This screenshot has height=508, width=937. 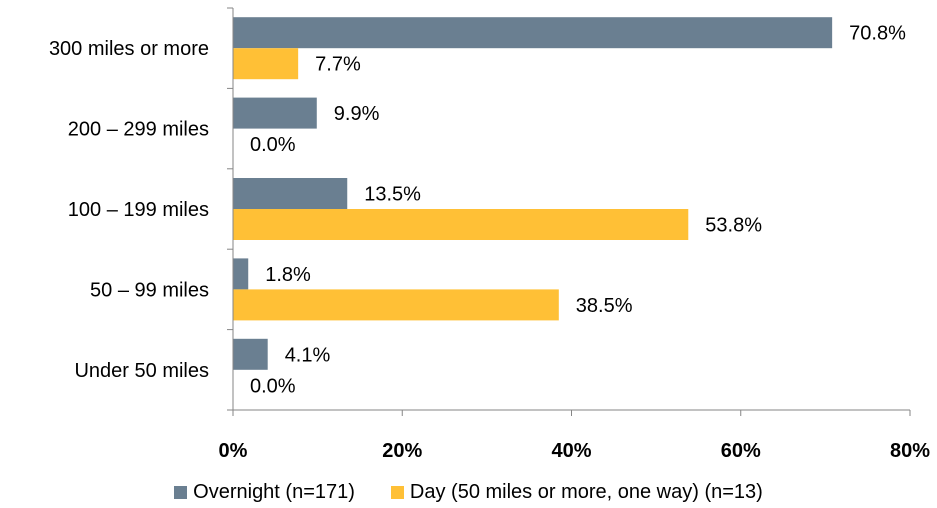 I want to click on data-label-day: 38.5%, so click(x=604, y=306).